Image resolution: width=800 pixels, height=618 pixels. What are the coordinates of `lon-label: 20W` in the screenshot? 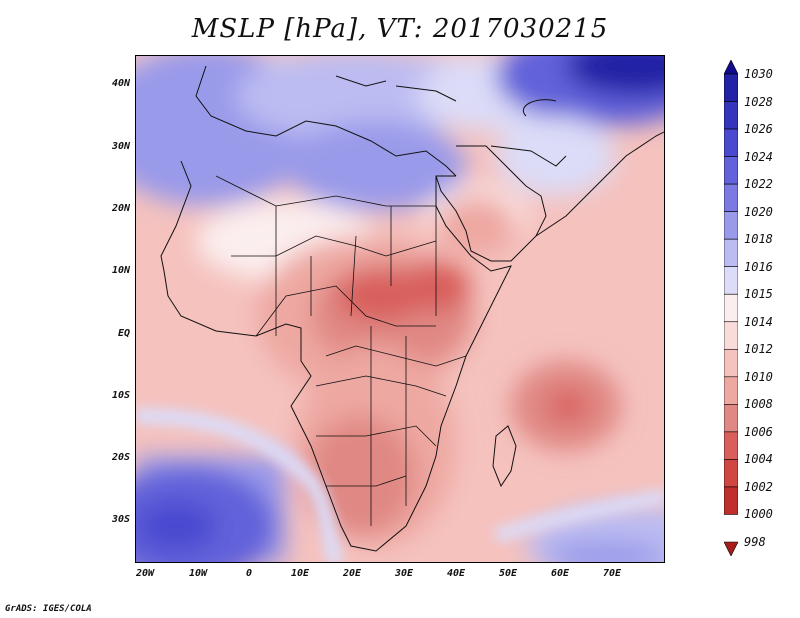 It's located at (145, 573).